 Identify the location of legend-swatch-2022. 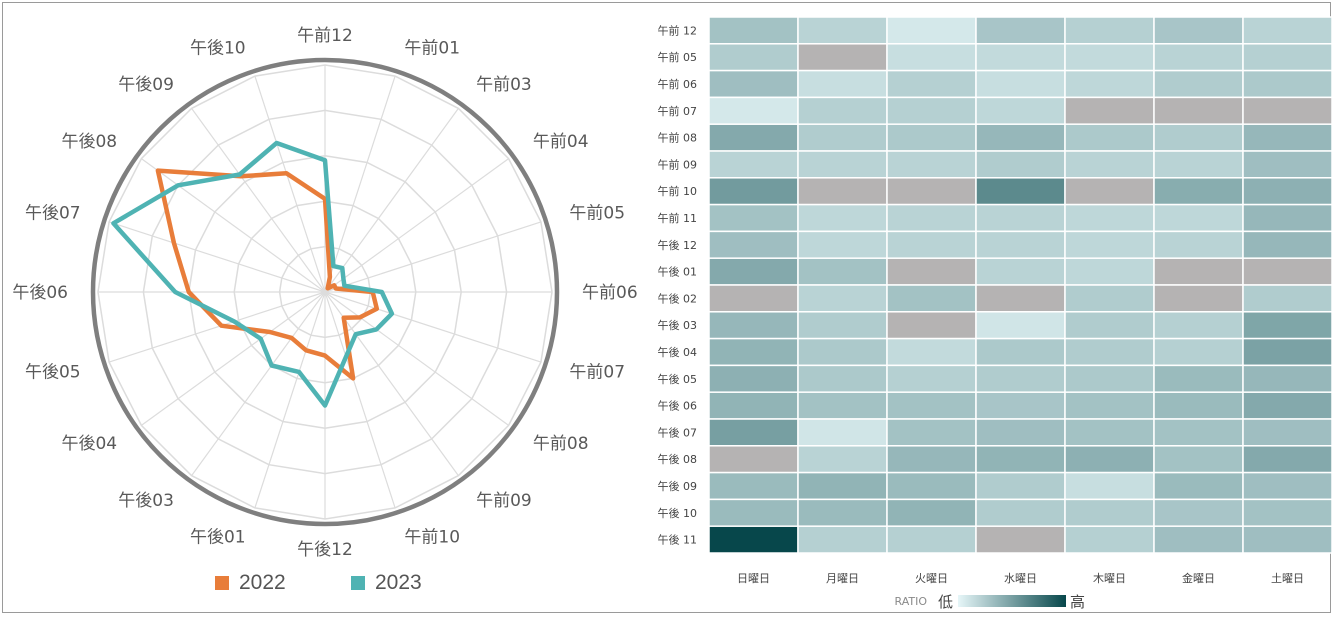
(222, 583).